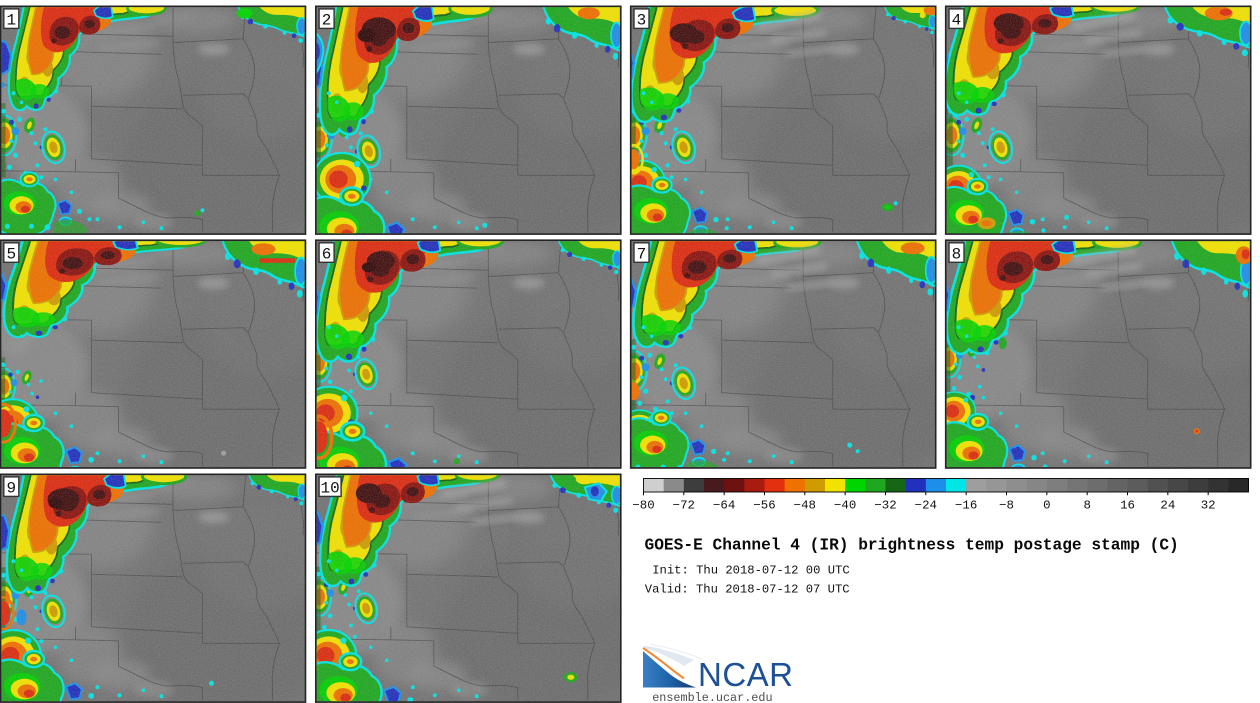 The height and width of the screenshot is (703, 1260). I want to click on svg-text: 16, so click(1127, 506).